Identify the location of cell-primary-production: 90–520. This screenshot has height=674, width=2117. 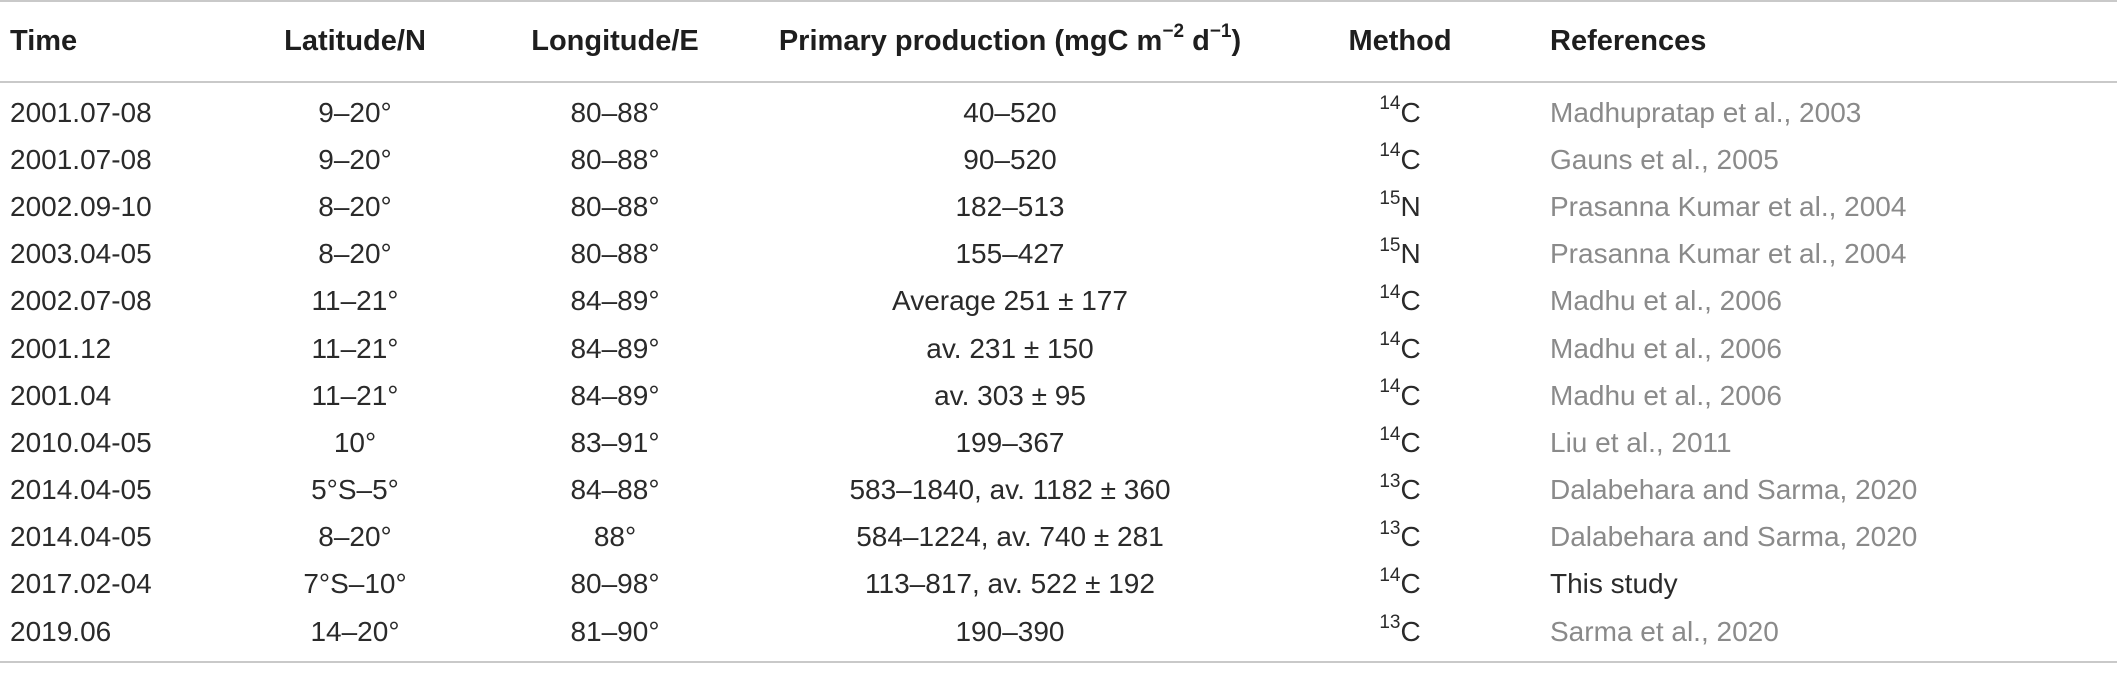
(1010, 159).